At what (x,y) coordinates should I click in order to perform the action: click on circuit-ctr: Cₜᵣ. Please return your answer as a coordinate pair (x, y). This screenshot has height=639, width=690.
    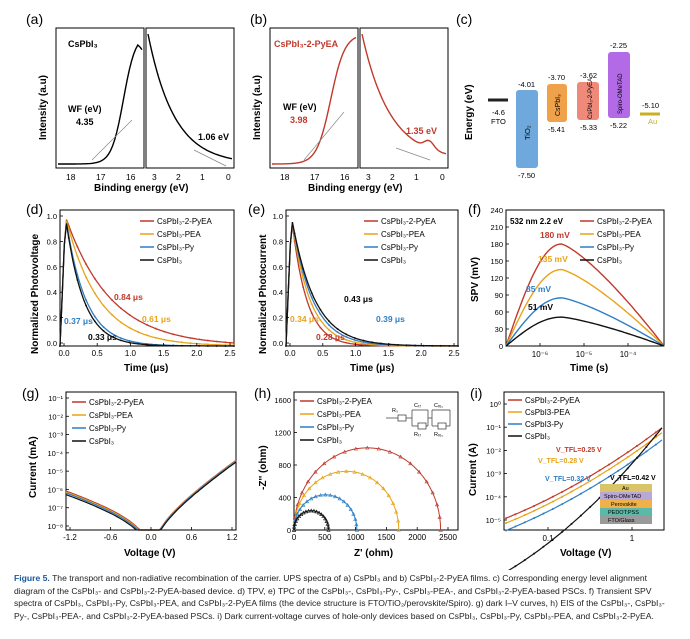
    Looking at the image, I should click on (418, 406).